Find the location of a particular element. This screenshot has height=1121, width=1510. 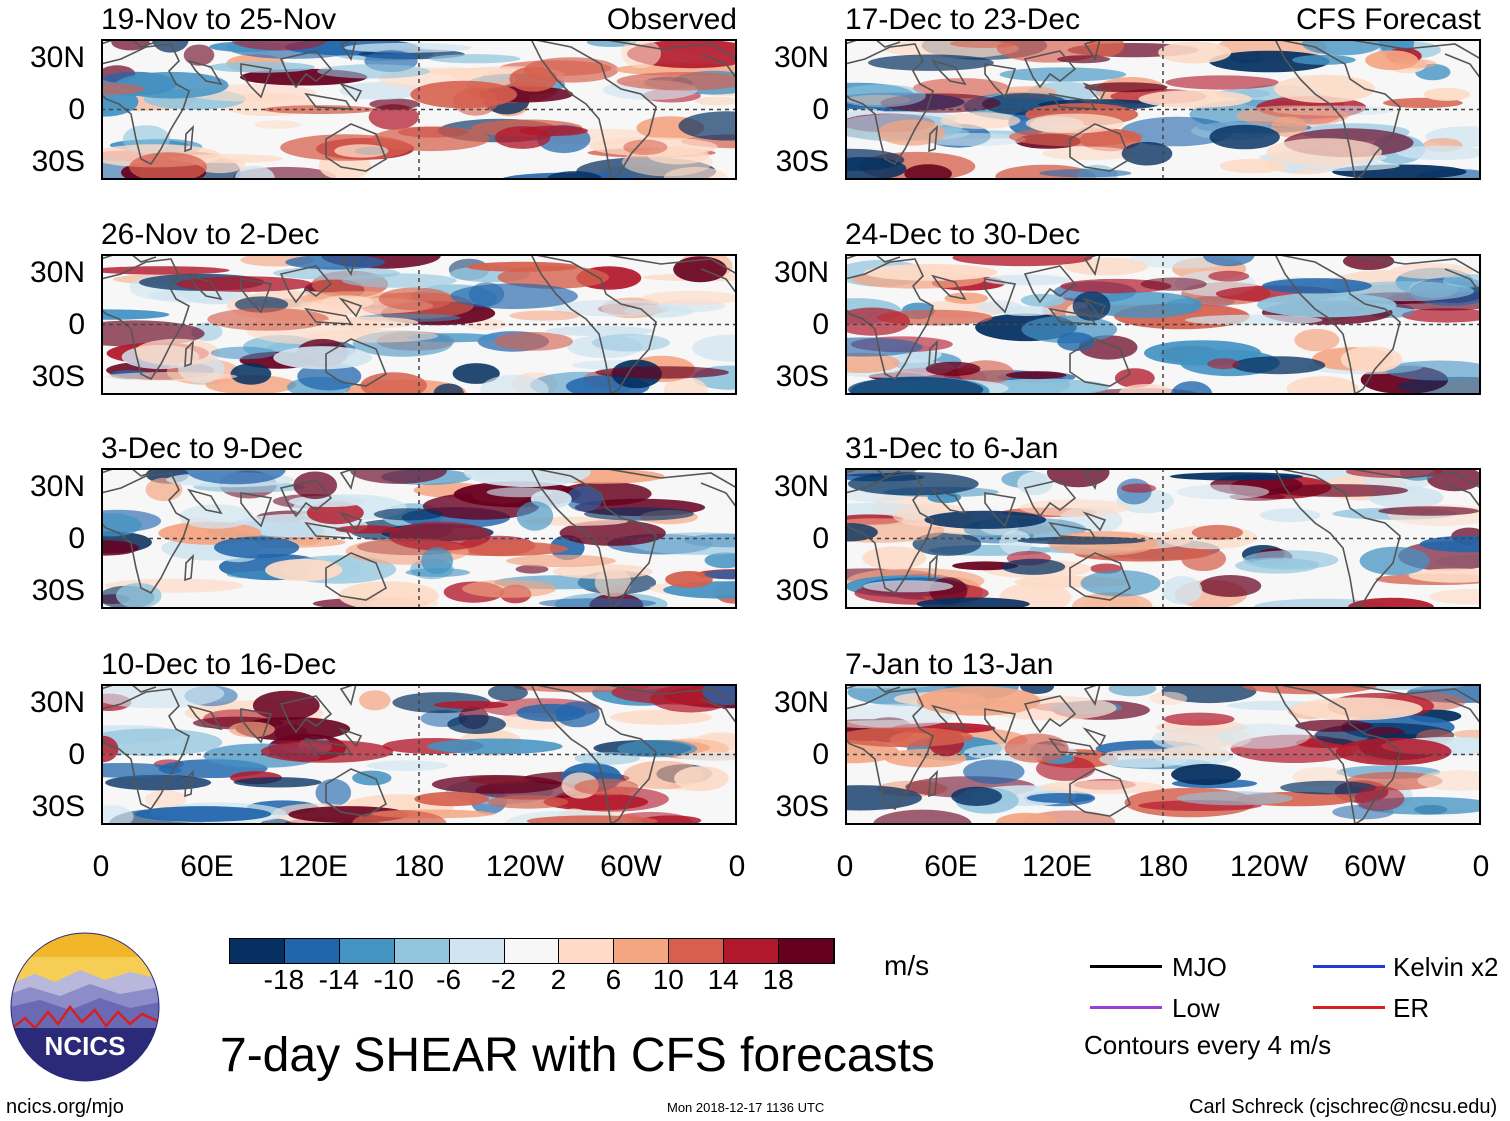

panel-title: 7-Jan to 13-Jan is located at coordinates (949, 664).